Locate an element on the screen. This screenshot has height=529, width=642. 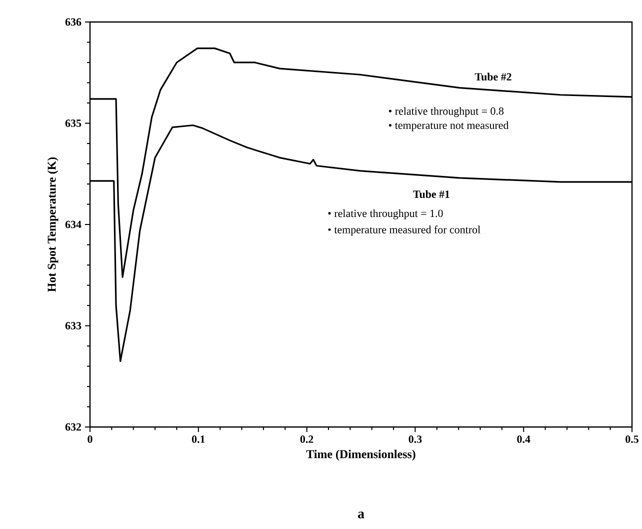
annotation: • temperature measured for control is located at coordinates (404, 231).